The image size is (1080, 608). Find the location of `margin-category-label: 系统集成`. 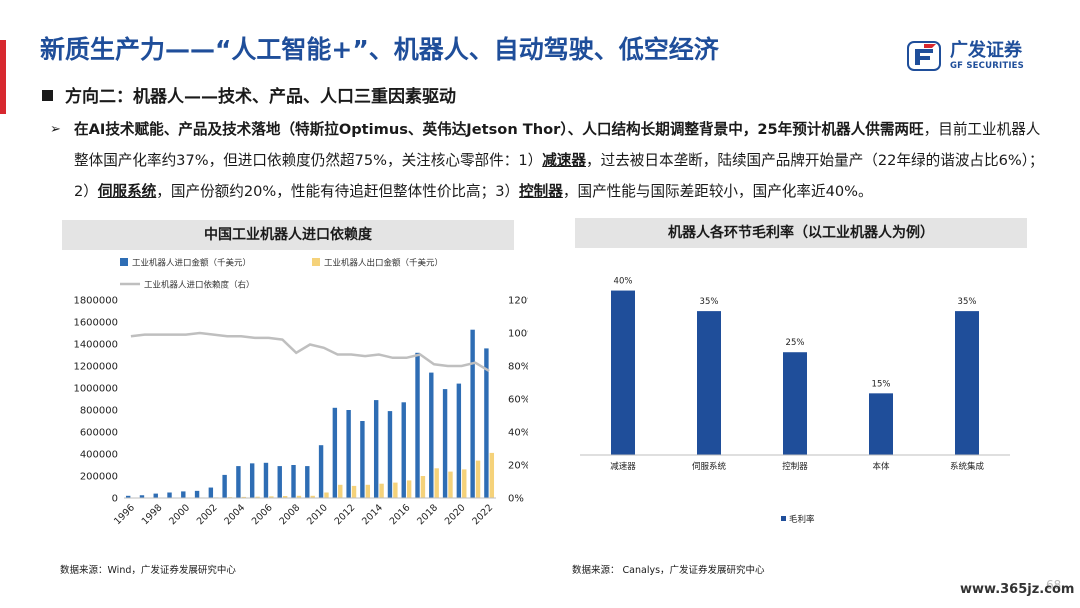

margin-category-label: 系统集成 is located at coordinates (967, 466).